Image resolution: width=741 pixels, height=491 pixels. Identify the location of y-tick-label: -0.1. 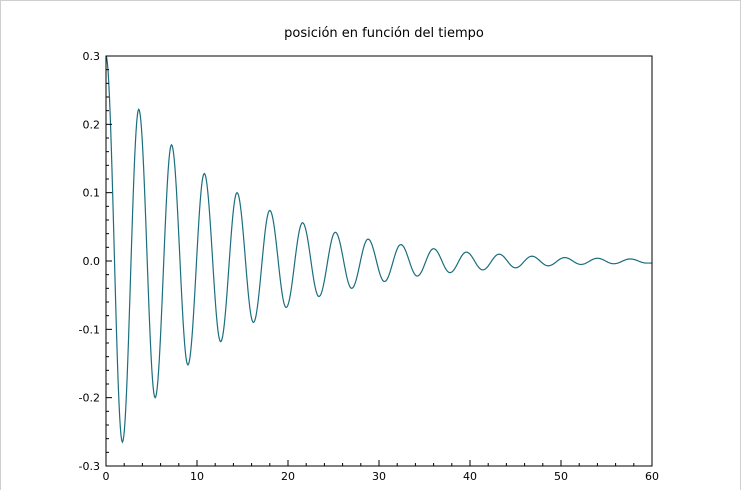
(89, 329).